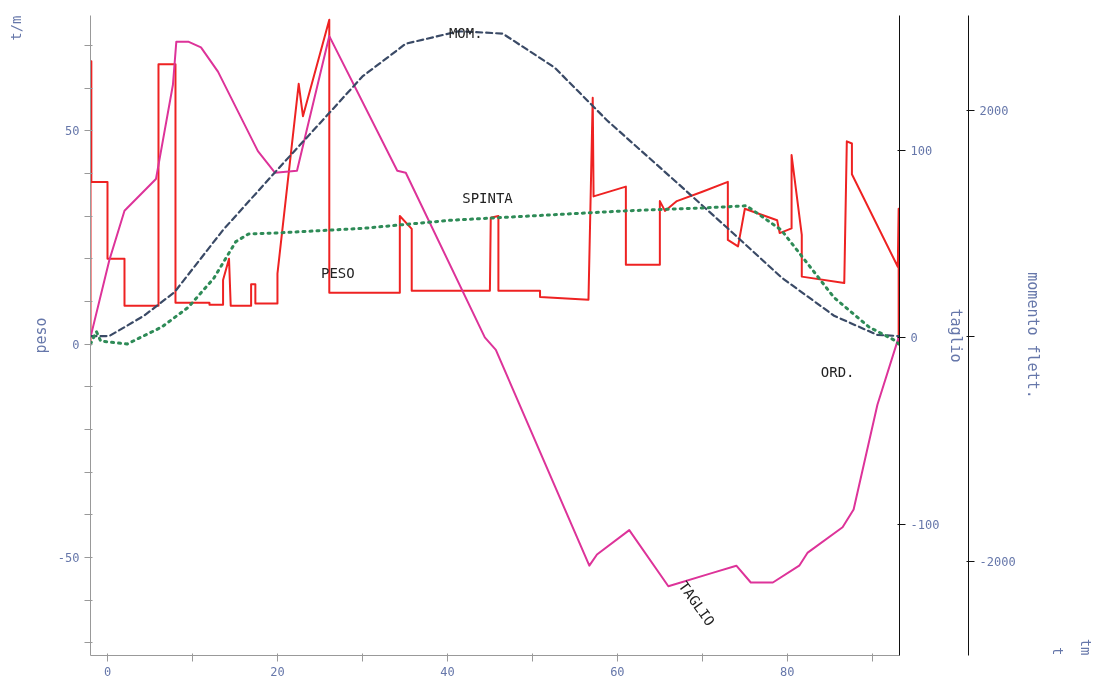 The height and width of the screenshot is (688, 1111). I want to click on x-tick-label: 40, so click(447, 671).